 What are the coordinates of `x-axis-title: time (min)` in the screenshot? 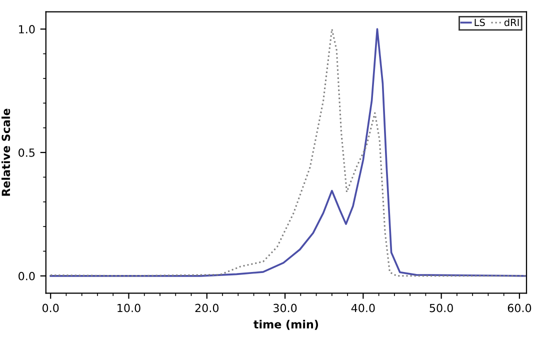 It's located at (286, 325).